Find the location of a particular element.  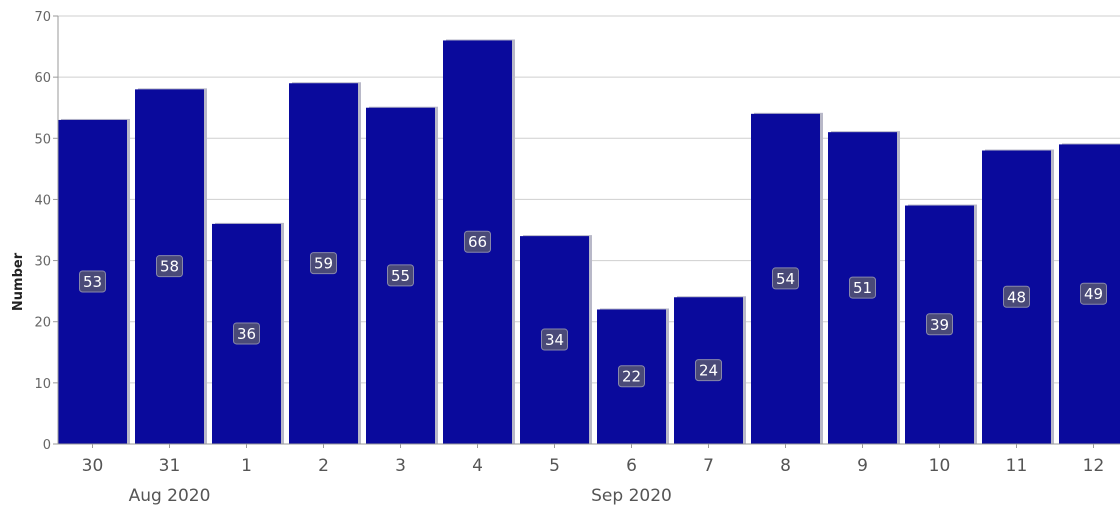

y-tick-label: 0 is located at coordinates (47, 445).